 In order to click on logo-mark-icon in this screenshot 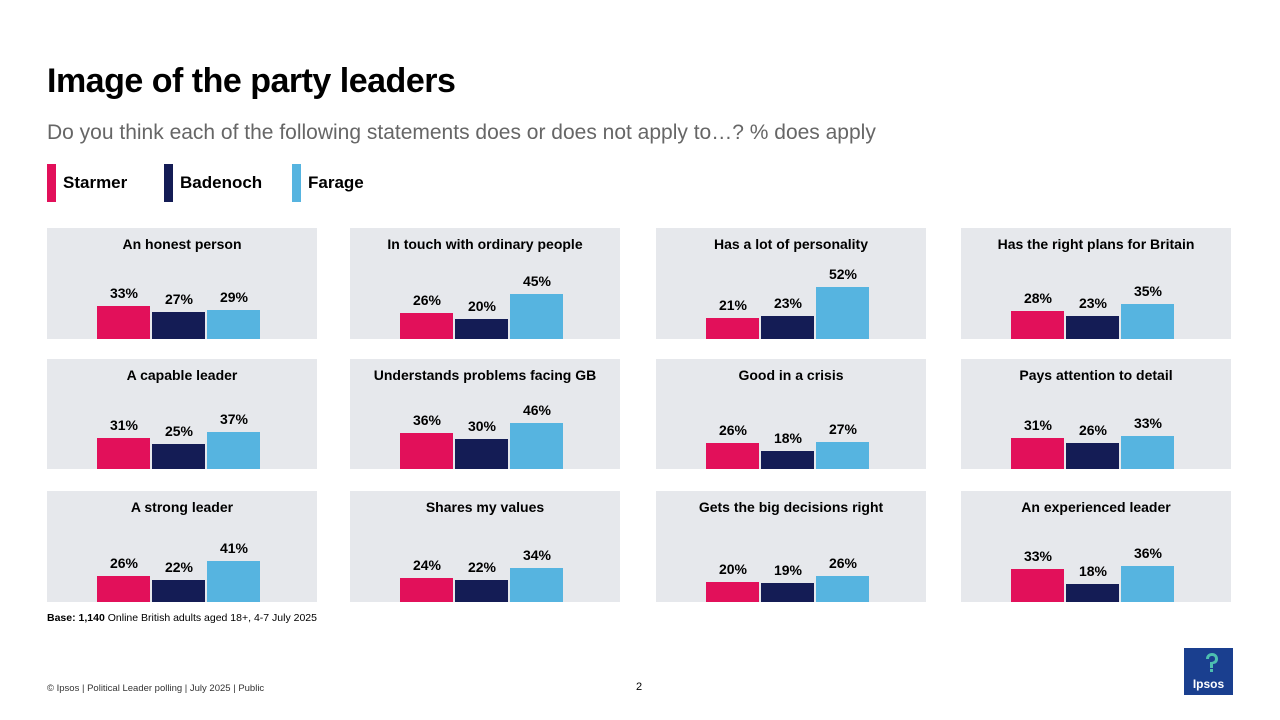, I will do `click(1212, 662)`.